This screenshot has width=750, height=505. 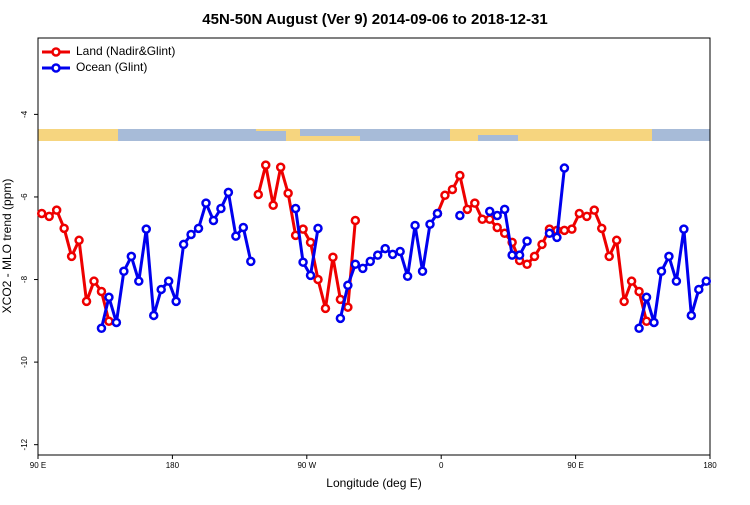 What do you see at coordinates (24, 114) in the screenshot?
I see `y-tick-label: -4` at bounding box center [24, 114].